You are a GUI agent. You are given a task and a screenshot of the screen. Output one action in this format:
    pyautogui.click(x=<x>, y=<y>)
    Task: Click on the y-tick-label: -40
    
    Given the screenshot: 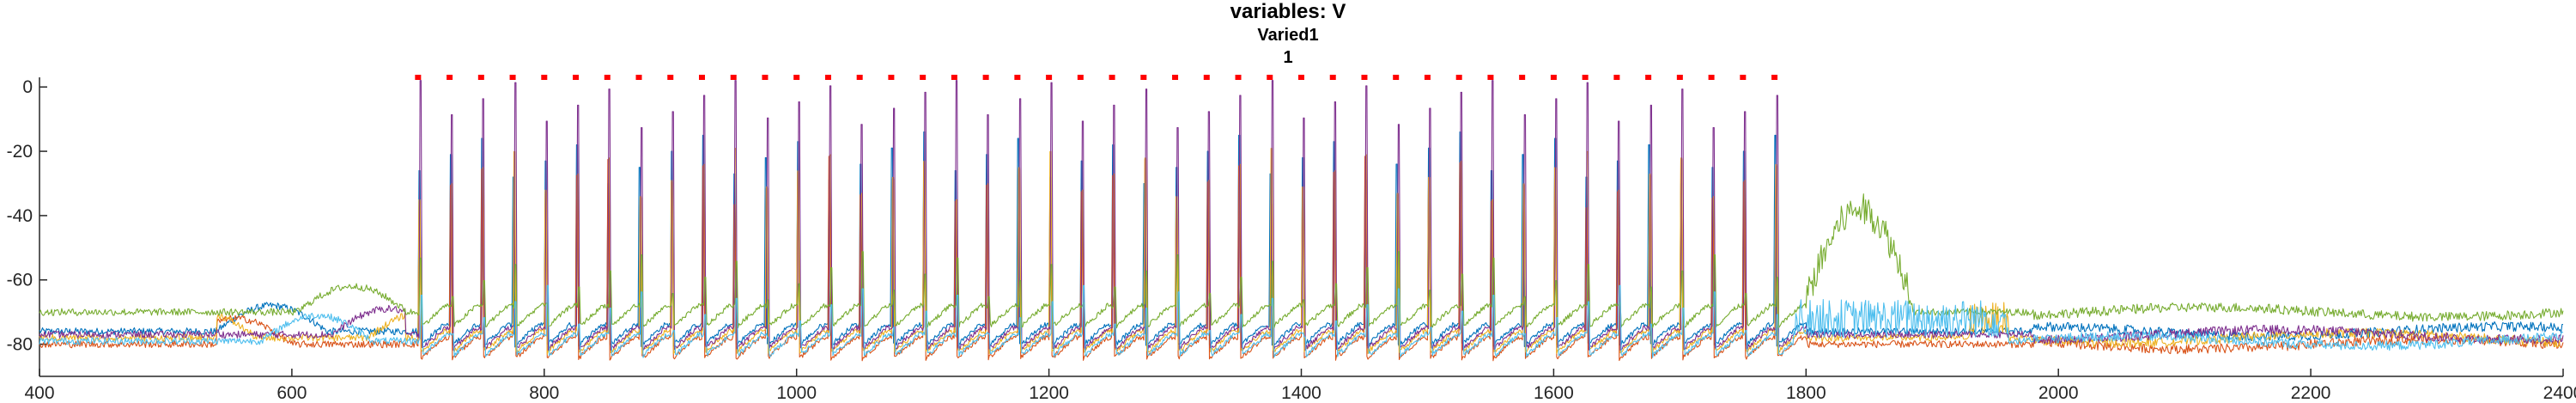 What is the action you would take?
    pyautogui.click(x=20, y=216)
    